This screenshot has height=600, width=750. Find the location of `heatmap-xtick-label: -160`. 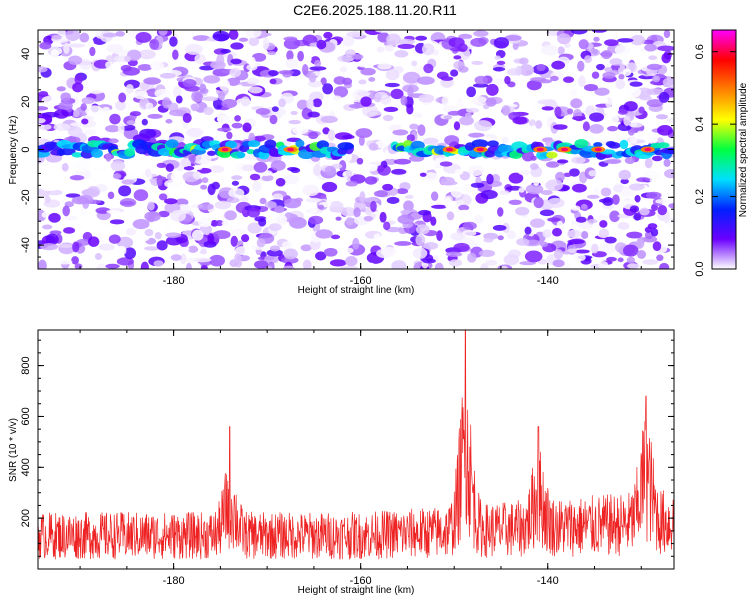

heatmap-xtick-label: -160 is located at coordinates (361, 281).